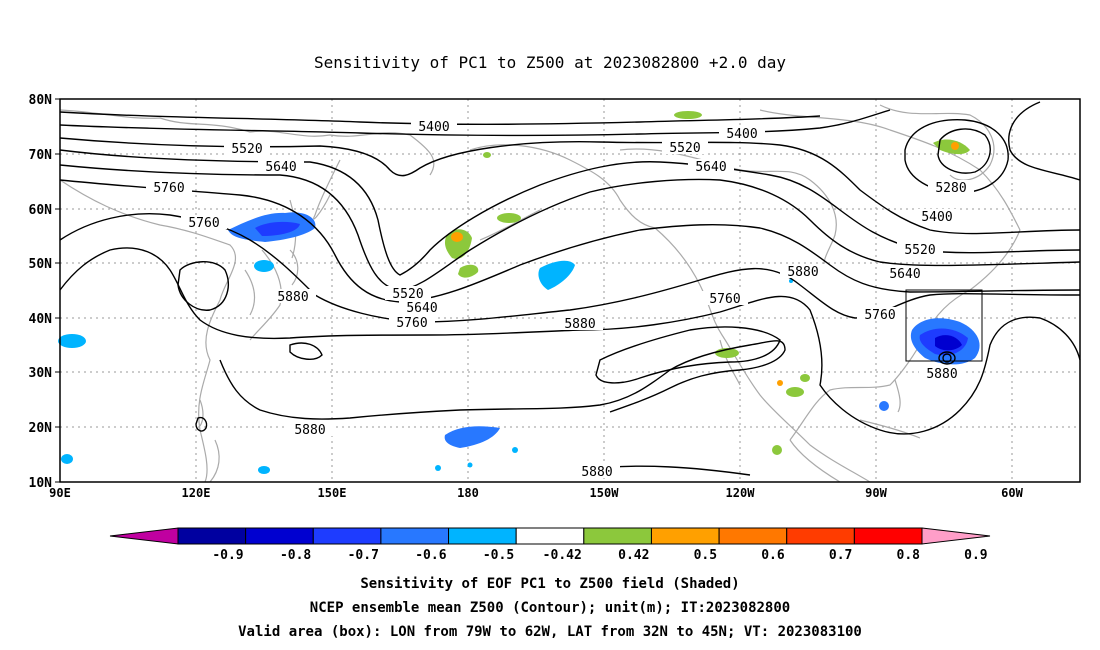 Image resolution: width=1100 pixels, height=650 pixels. What do you see at coordinates (196, 493) in the screenshot?
I see `lon-label: 120E` at bounding box center [196, 493].